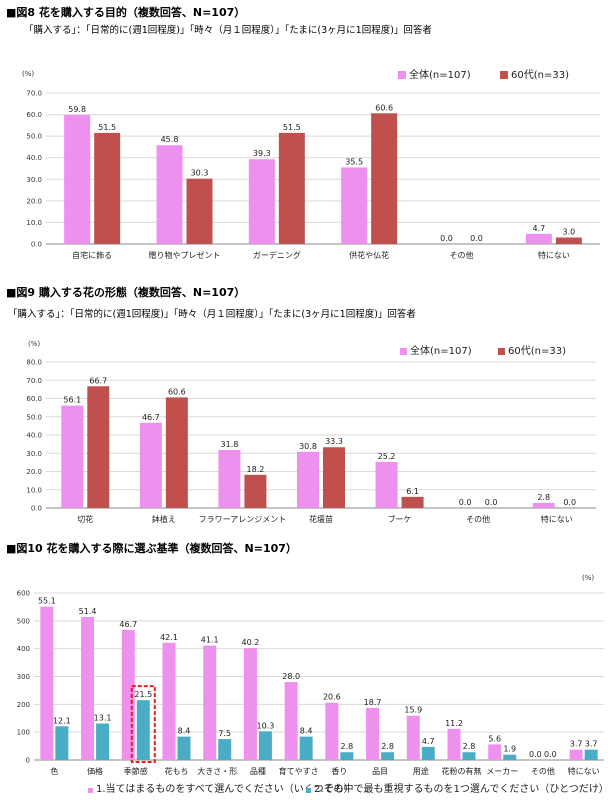 Image resolution: width=608 pixels, height=800 pixels. What do you see at coordinates (95, 771) in the screenshot?
I see `x-tick-label: 価格` at bounding box center [95, 771].